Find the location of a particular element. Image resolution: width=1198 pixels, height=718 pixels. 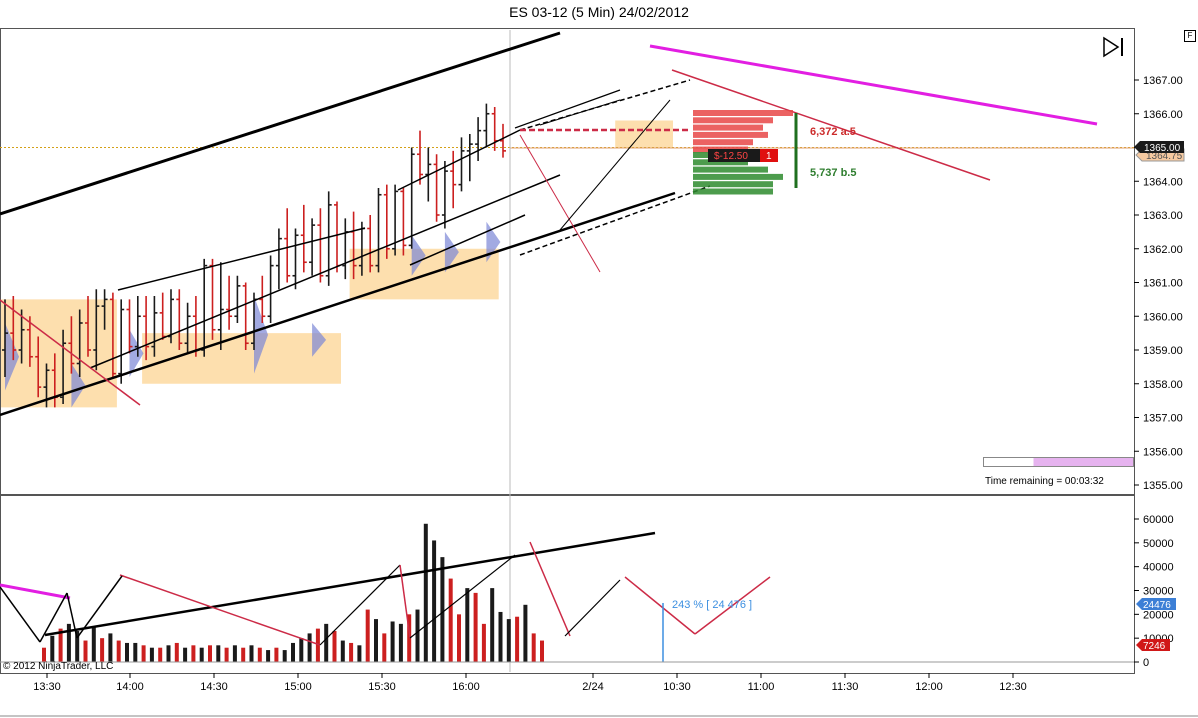

price-tick-label: 1361.00 is located at coordinates (1163, 284).